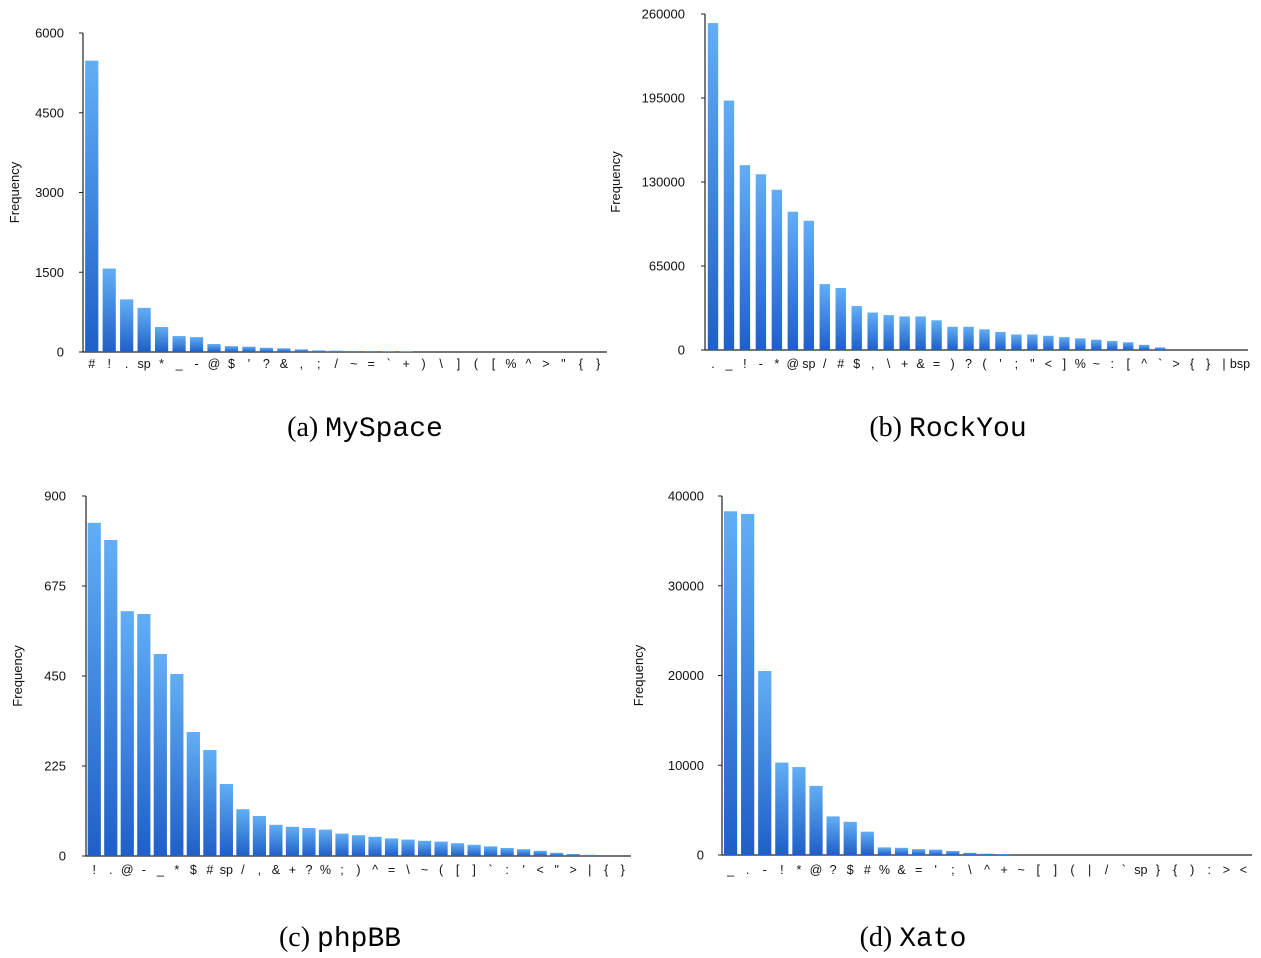 The image size is (1261, 958). Describe the element at coordinates (55, 766) in the screenshot. I see `y-tick-label: 225` at that location.